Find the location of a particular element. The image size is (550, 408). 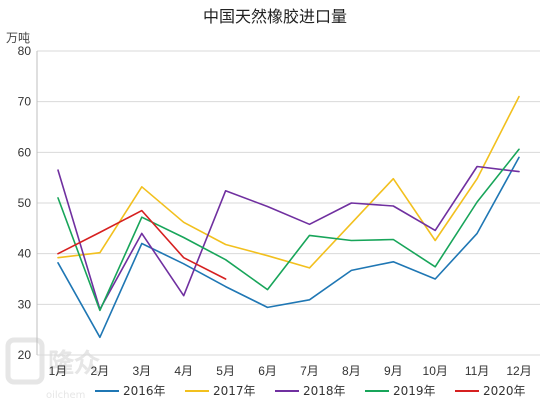

x-tick-label: 11月 is located at coordinates (477, 371).